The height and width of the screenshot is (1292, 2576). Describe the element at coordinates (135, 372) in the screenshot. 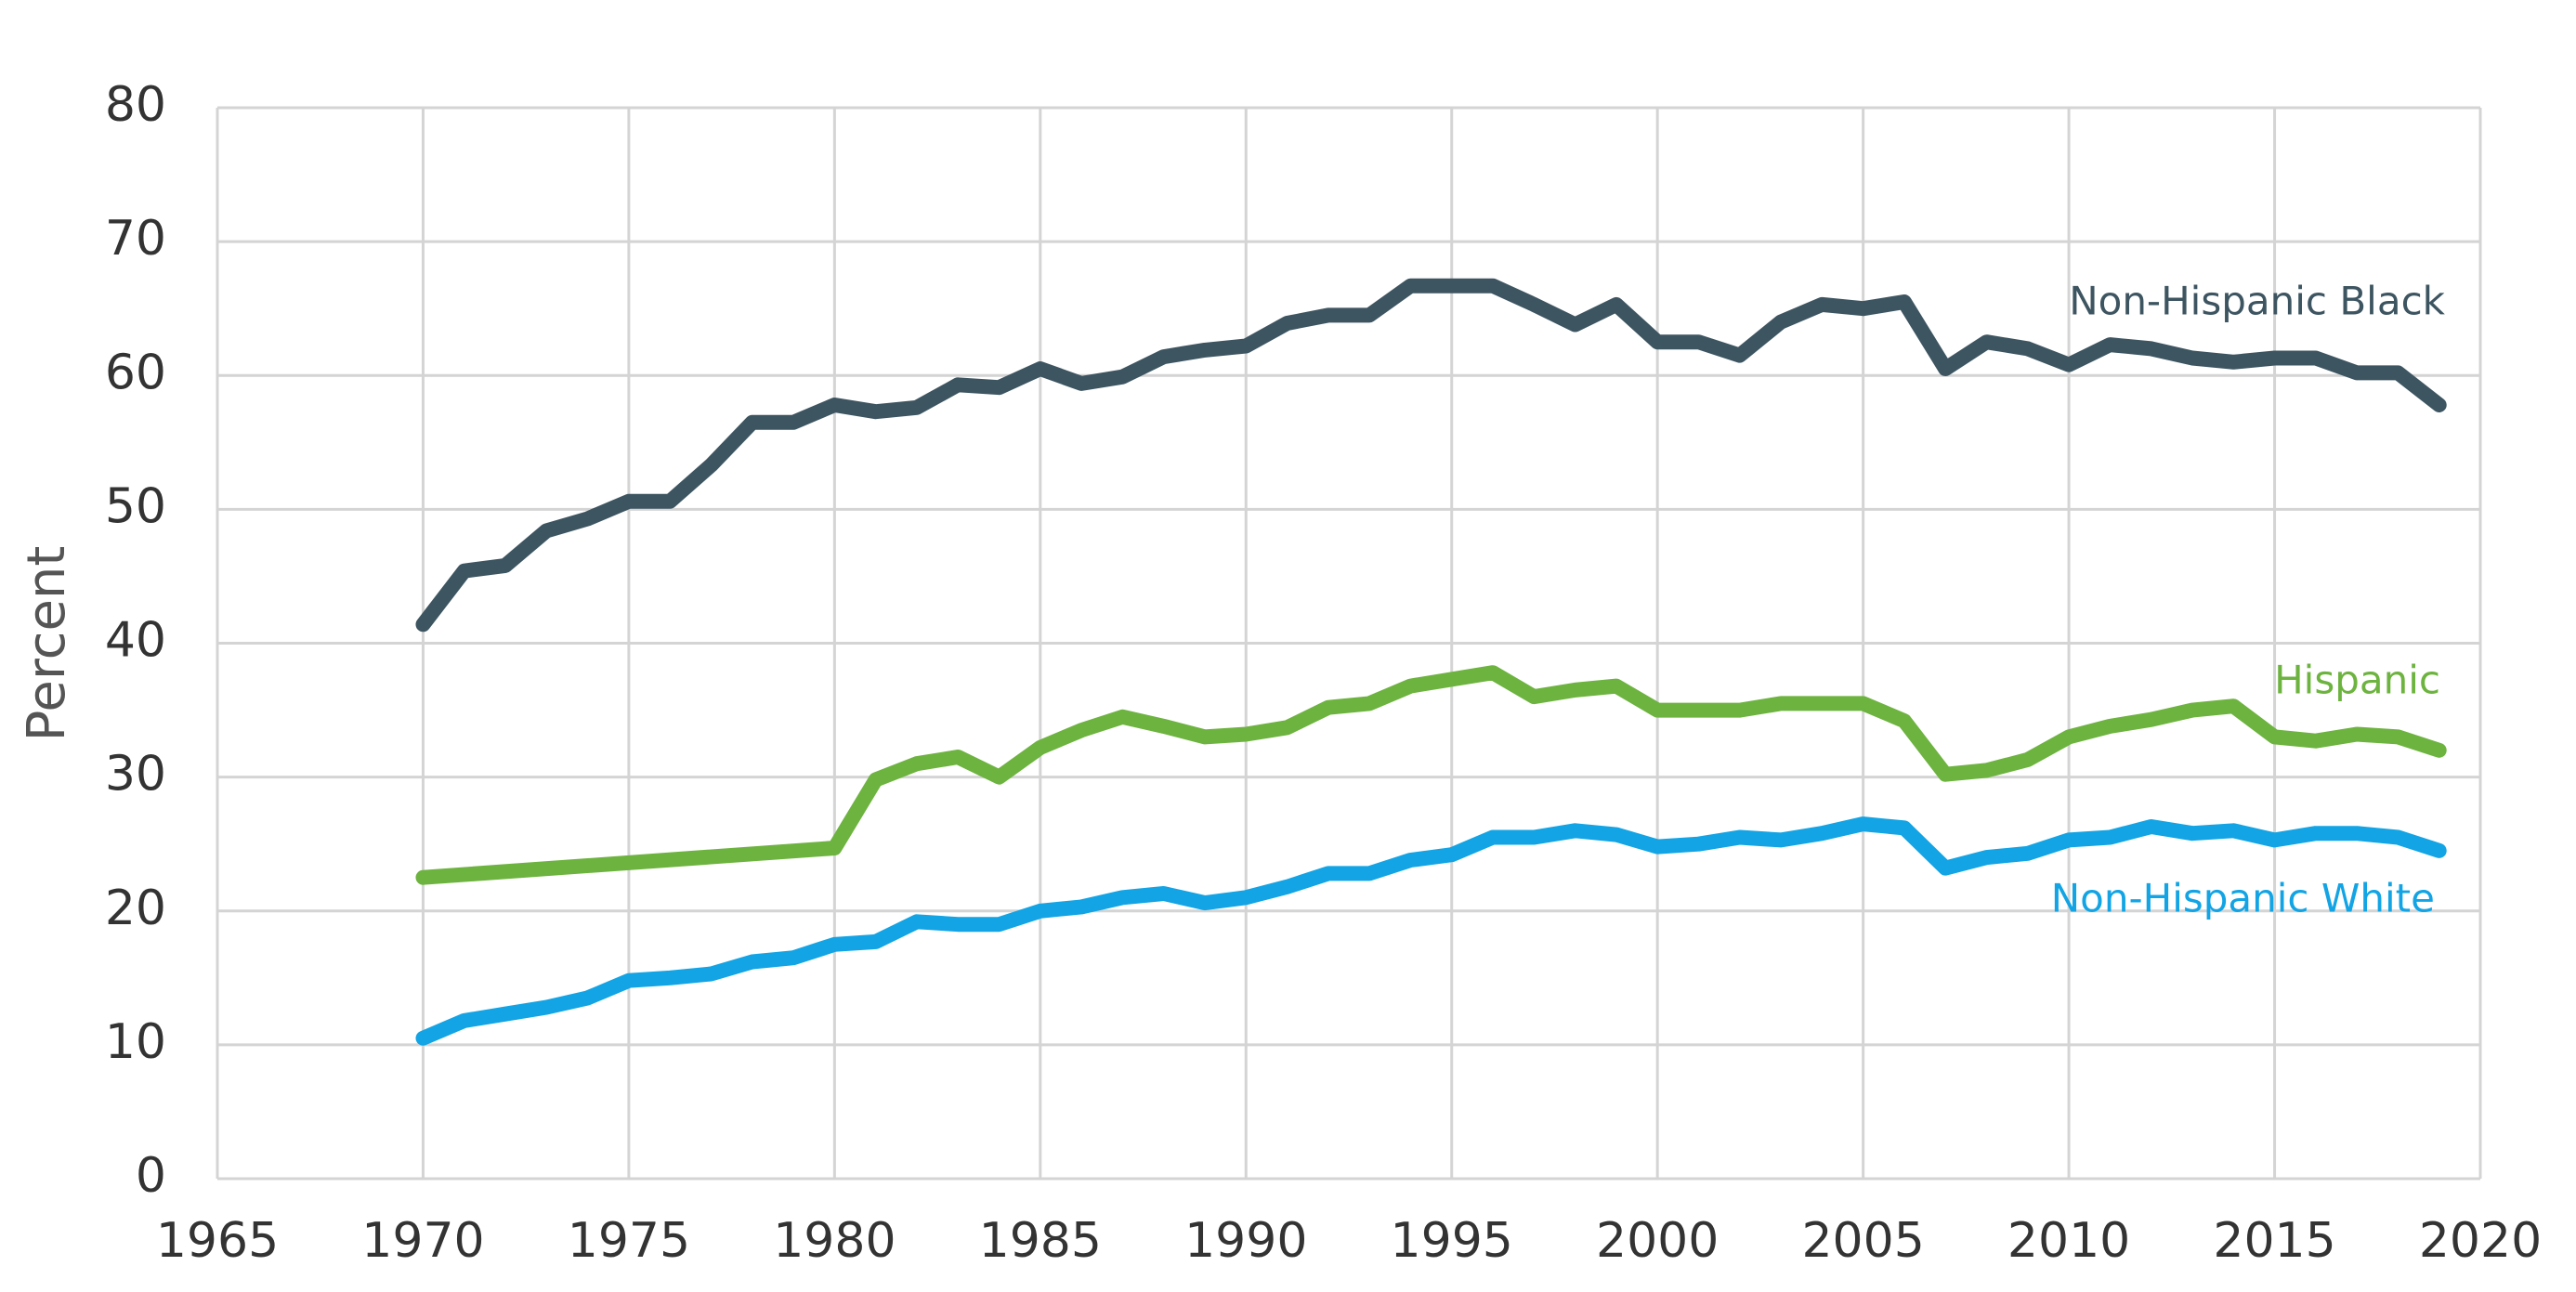

I see `y-tick-label: 60` at that location.